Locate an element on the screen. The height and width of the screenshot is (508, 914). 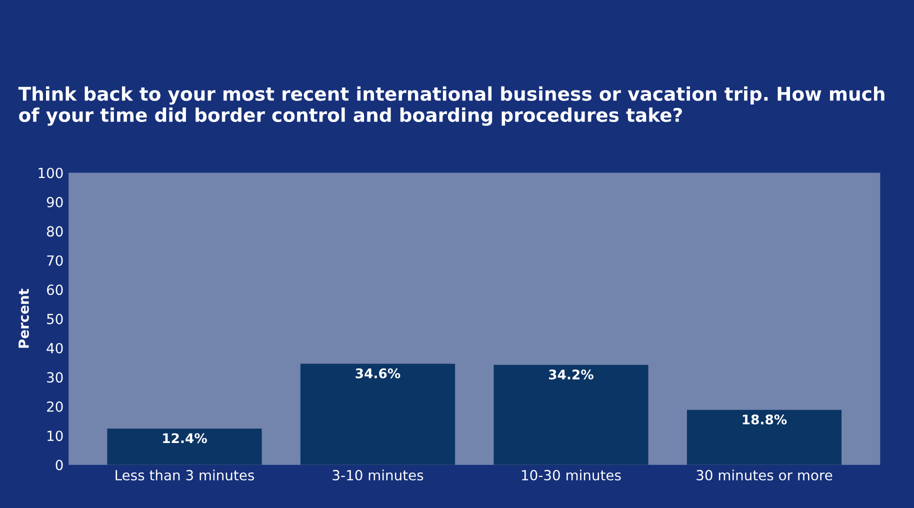
y-axis-title: Percent is located at coordinates (23, 318).